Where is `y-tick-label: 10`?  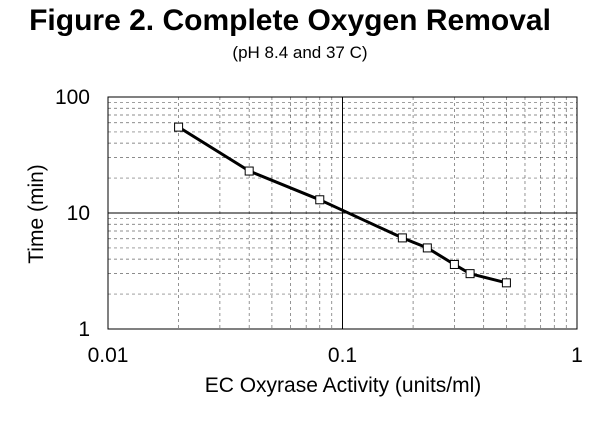 y-tick-label: 10 is located at coordinates (78, 213).